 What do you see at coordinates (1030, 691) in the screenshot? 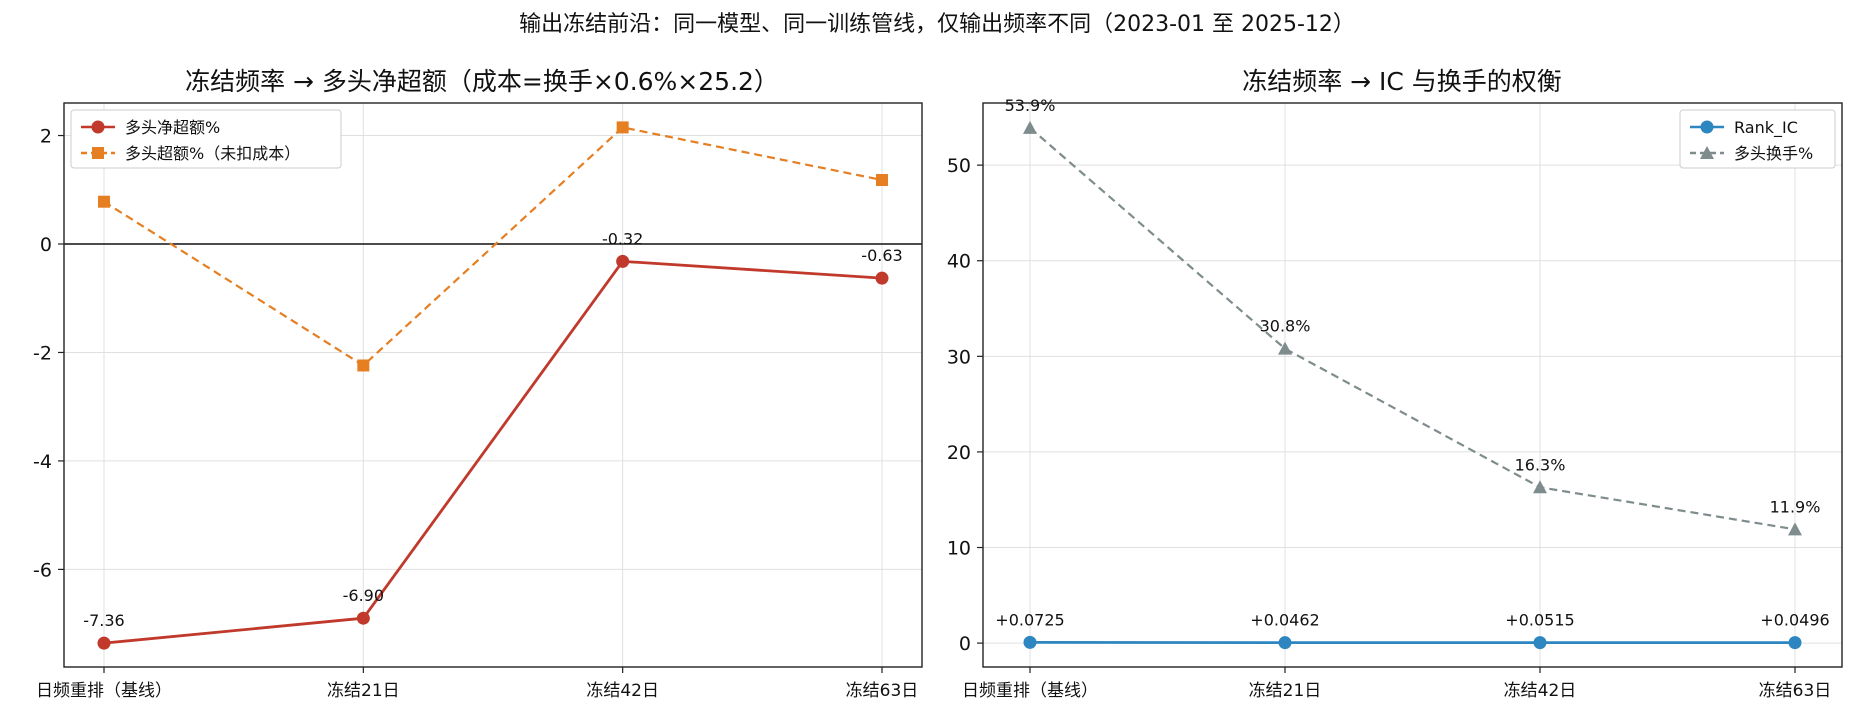
I see `right-xtick-label-0: 日频重排（基线）` at bounding box center [1030, 691].